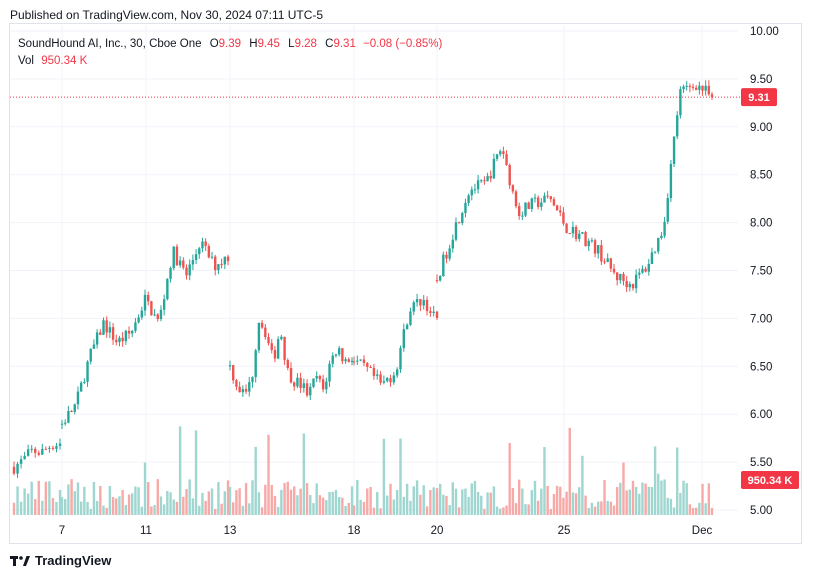 This screenshot has width=813, height=579. Describe the element at coordinates (64, 61) in the screenshot. I see `volume-value: 950.34 K` at that location.